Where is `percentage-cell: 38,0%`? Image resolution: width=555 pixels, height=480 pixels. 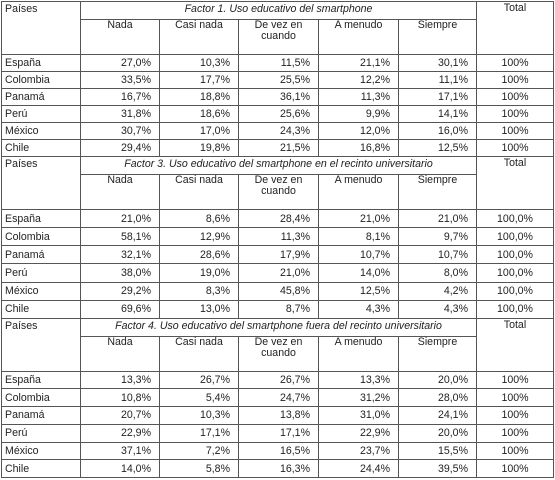 percentage-cell: 38,0% is located at coordinates (120, 273).